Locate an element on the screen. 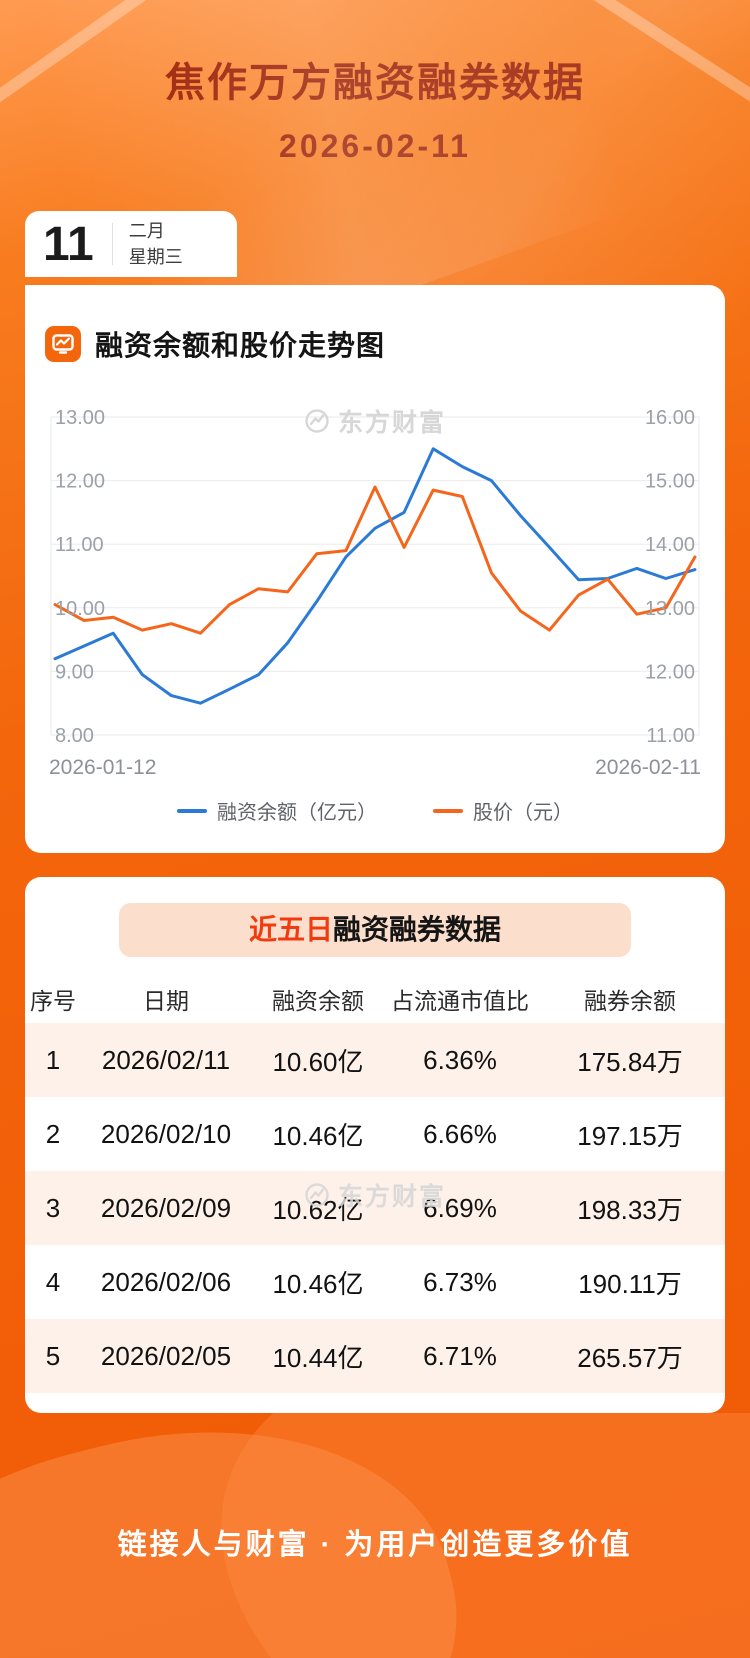 The image size is (750, 1658). cell-short-balance: 265.57万 is located at coordinates (630, 1357).